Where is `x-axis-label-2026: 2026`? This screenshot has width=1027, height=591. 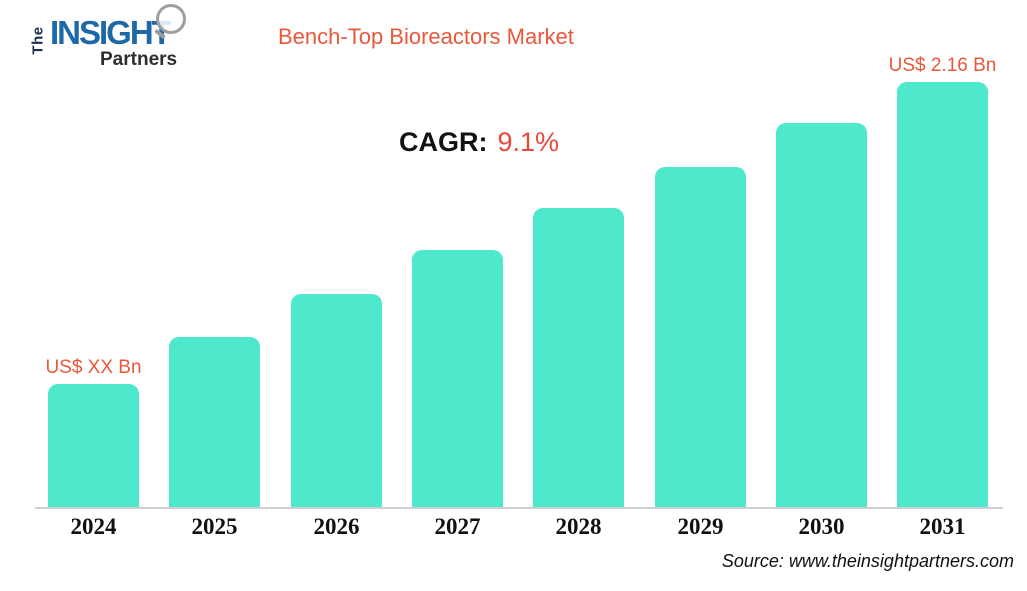
x-axis-label-2026: 2026 is located at coordinates (336, 526).